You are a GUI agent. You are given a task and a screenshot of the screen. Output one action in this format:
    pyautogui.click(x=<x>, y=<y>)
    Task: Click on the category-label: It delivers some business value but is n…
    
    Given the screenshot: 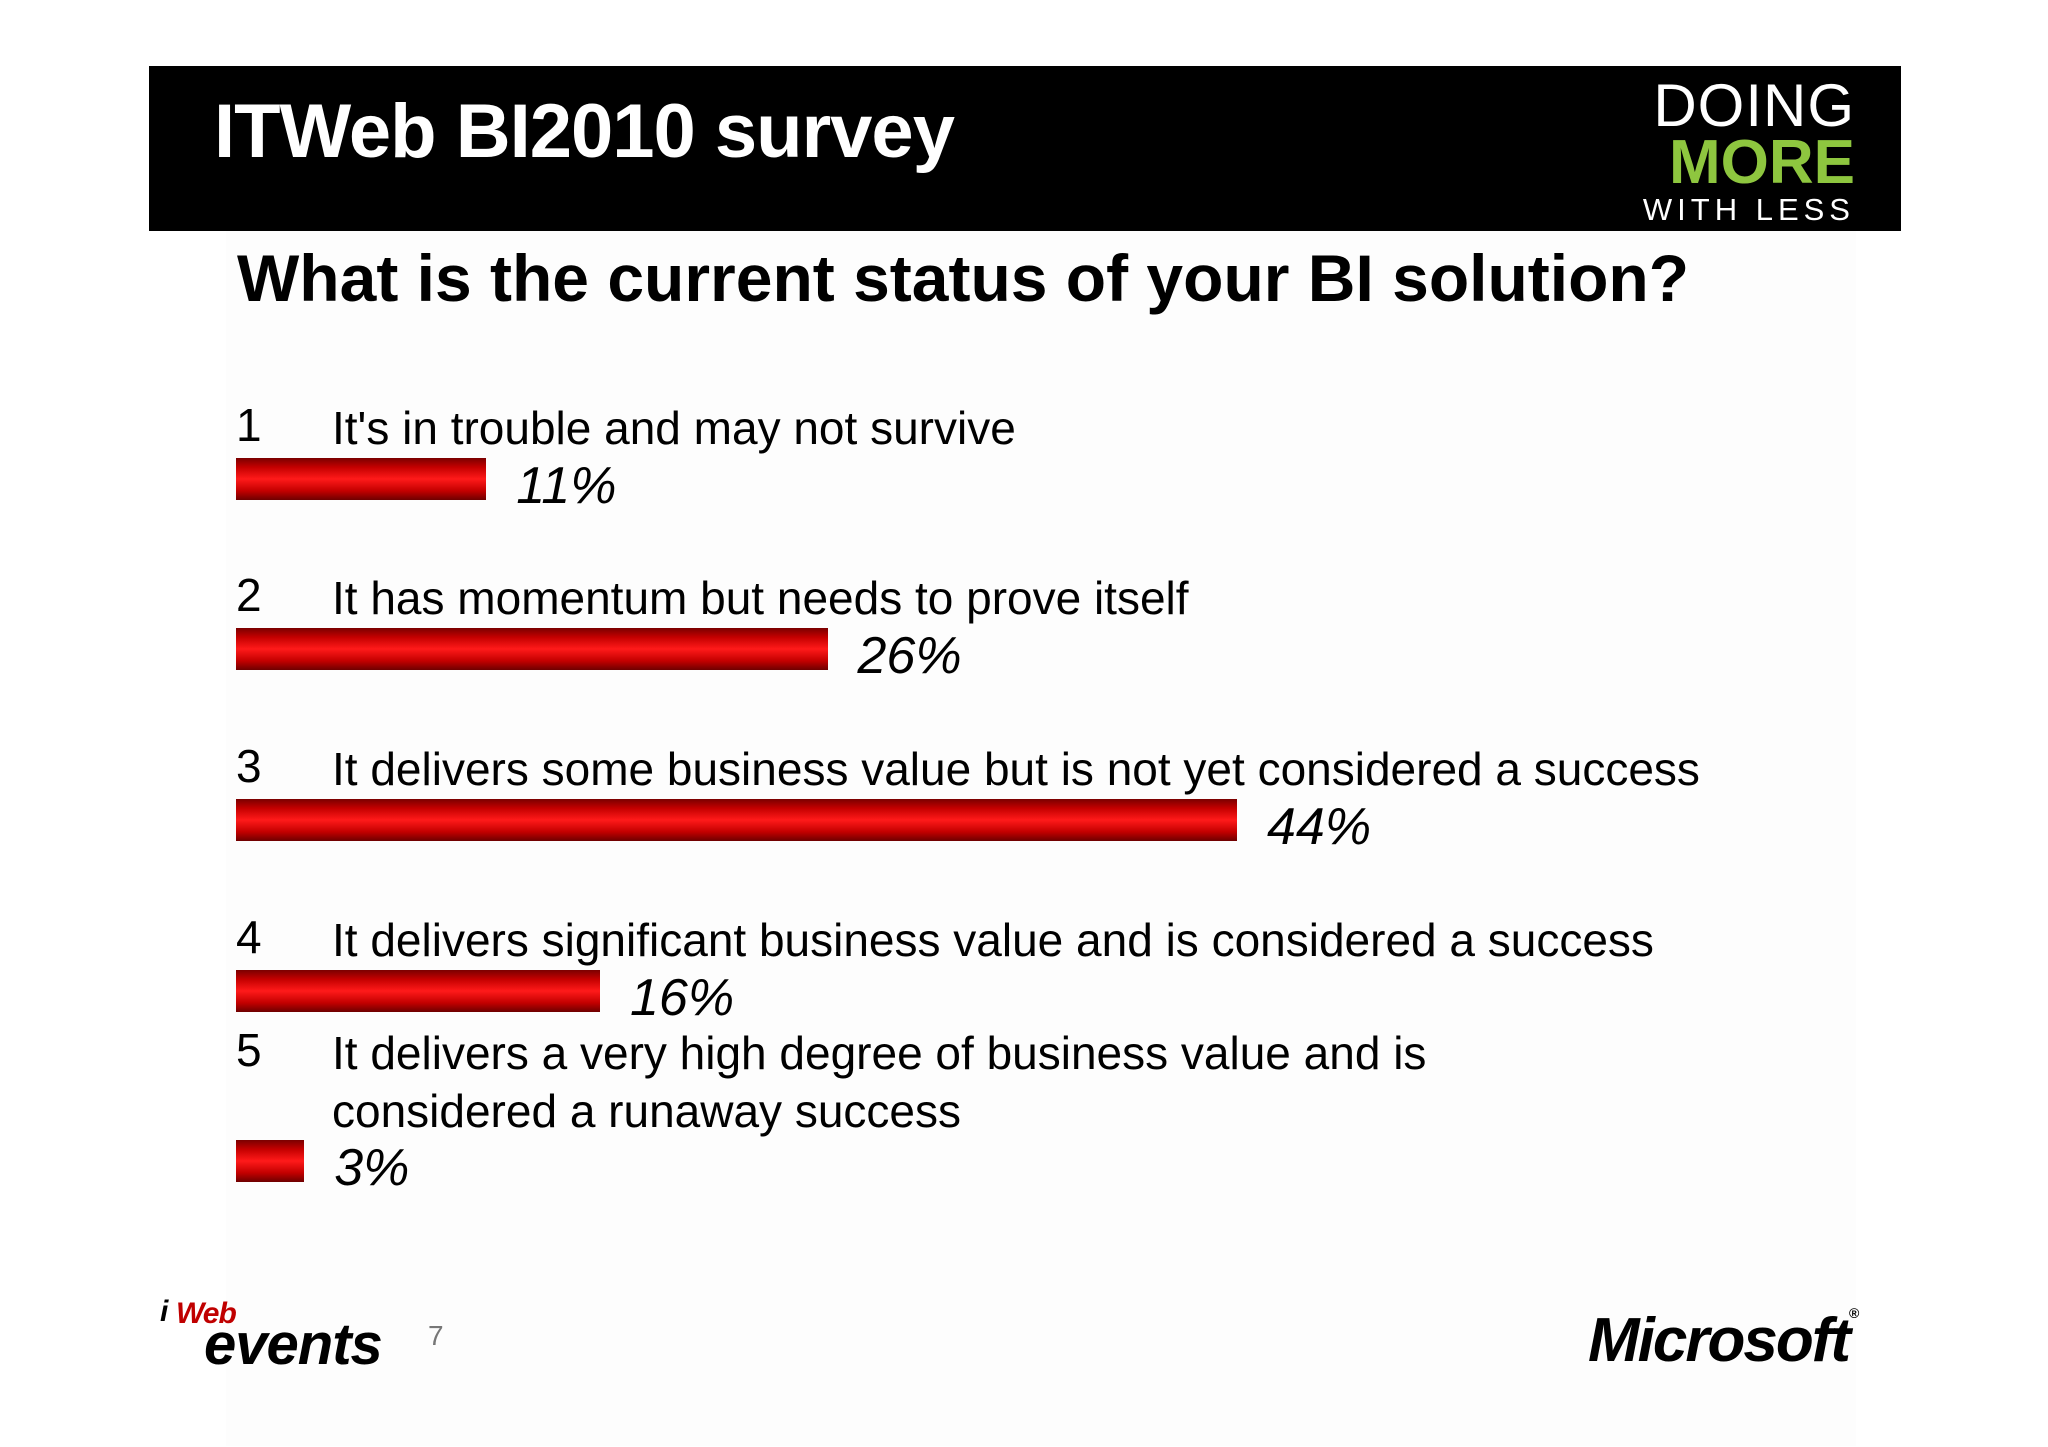 What is the action you would take?
    pyautogui.click(x=1016, y=769)
    